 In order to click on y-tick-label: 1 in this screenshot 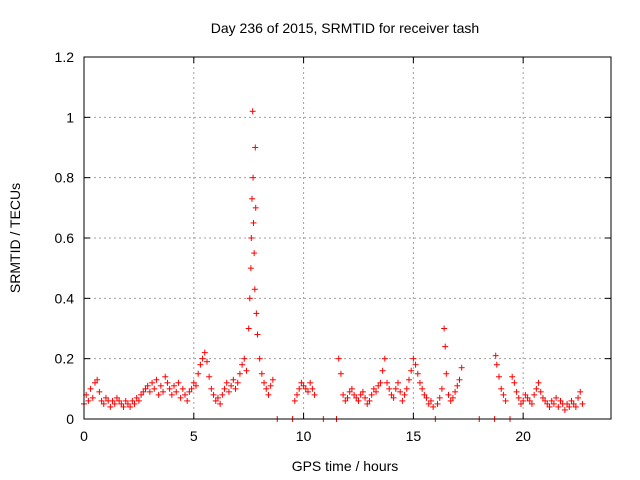, I will do `click(70, 117)`.